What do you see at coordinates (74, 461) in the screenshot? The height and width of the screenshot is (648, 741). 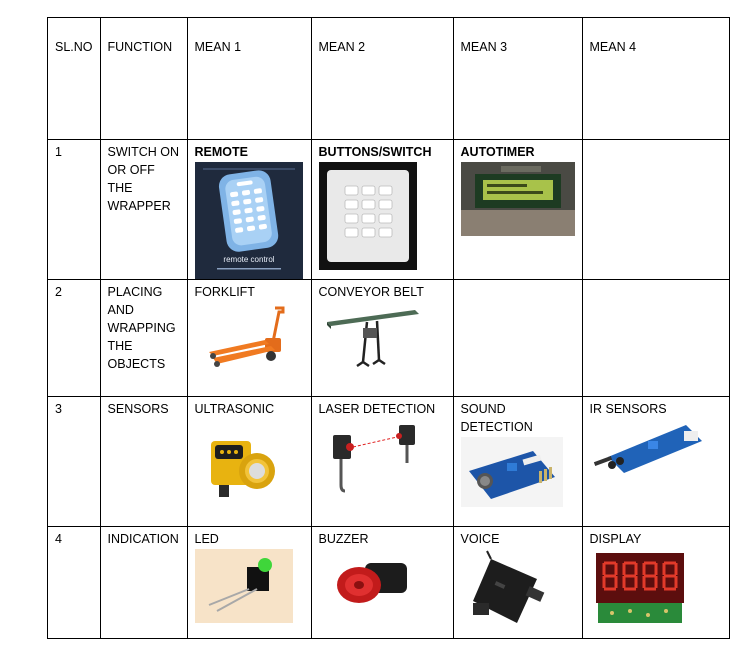 I see `sl-no-cell: 3` at bounding box center [74, 461].